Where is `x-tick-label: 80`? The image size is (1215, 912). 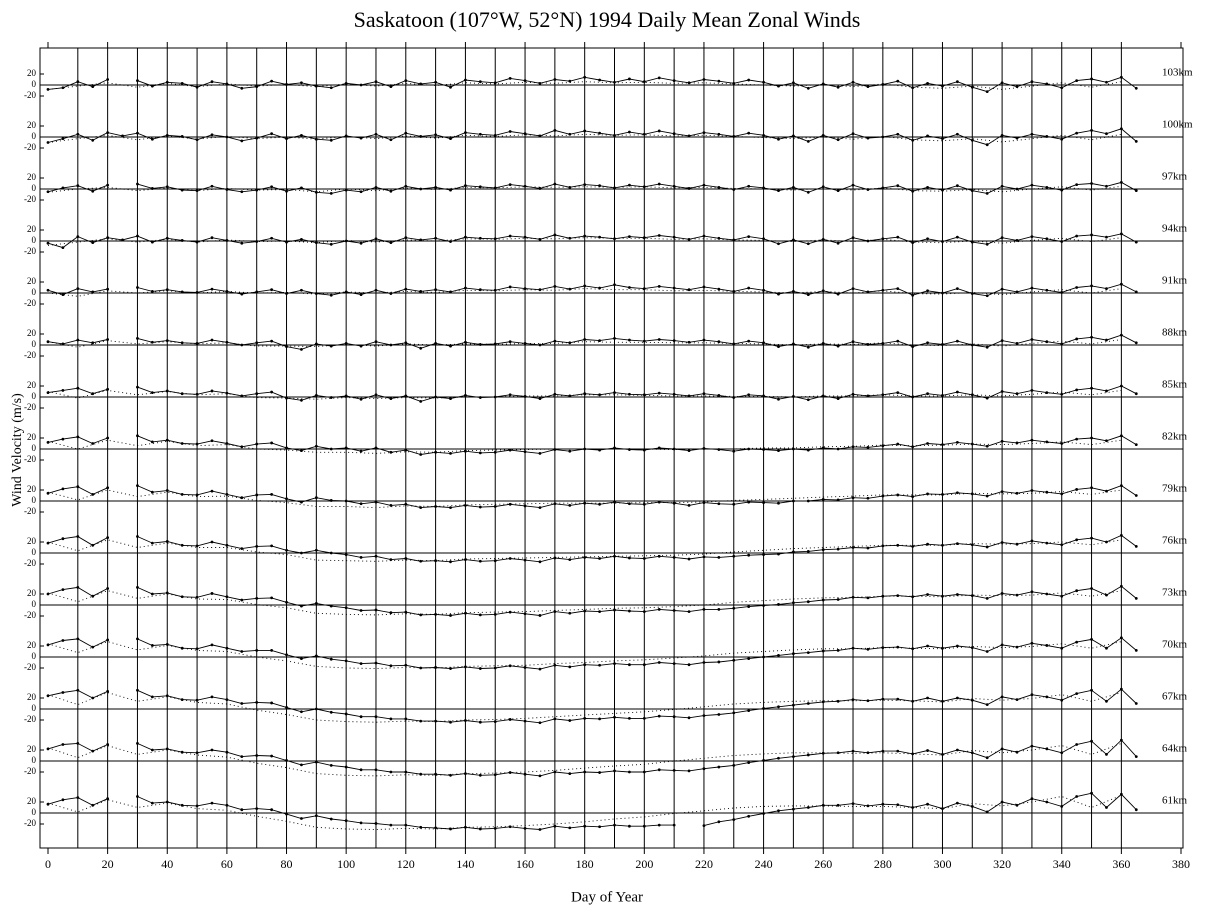
x-tick-label: 80 is located at coordinates (287, 864).